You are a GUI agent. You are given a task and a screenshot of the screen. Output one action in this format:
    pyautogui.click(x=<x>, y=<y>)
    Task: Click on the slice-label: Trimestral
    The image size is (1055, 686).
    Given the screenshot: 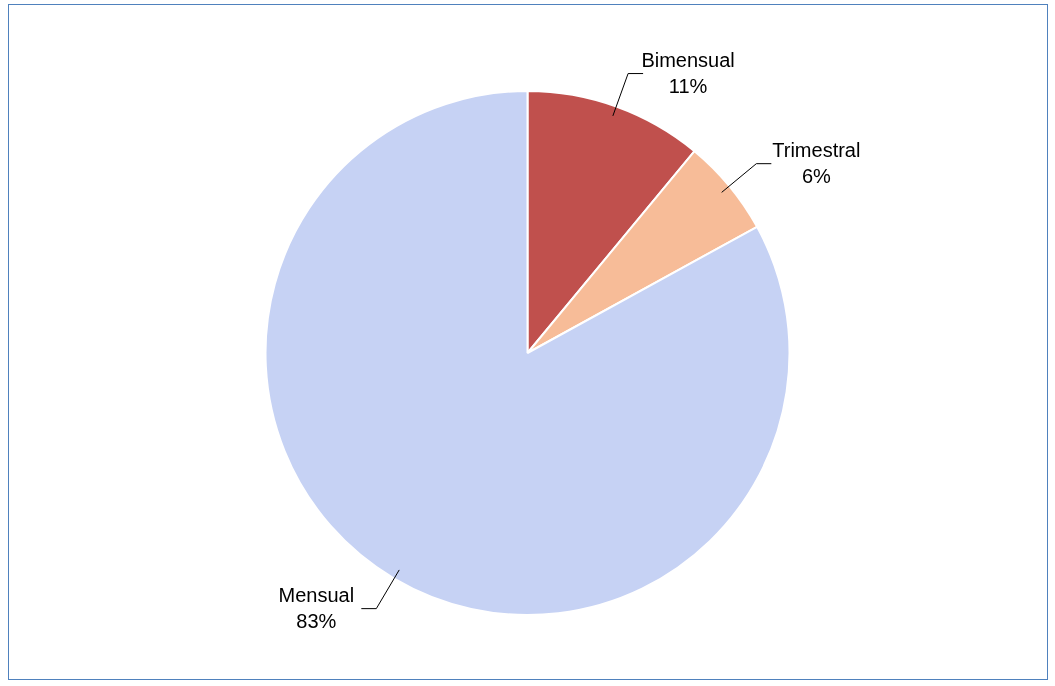 What is the action you would take?
    pyautogui.click(x=816, y=150)
    